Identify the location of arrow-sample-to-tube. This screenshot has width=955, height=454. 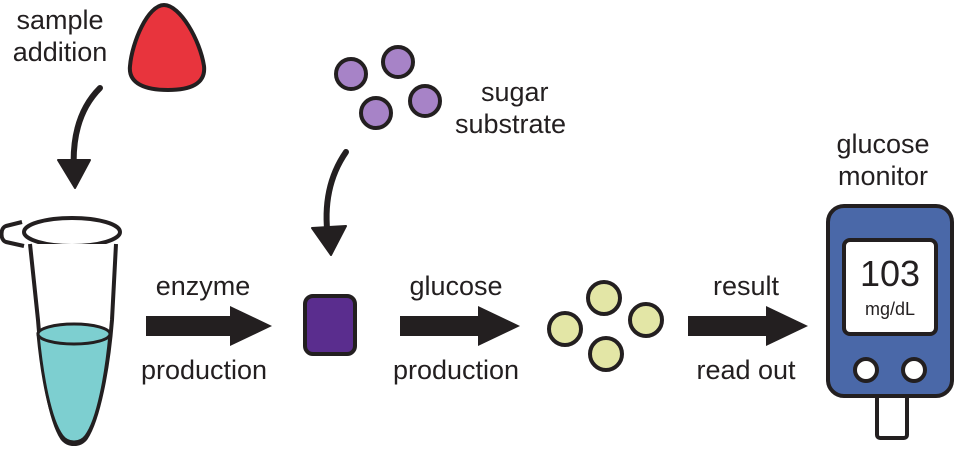
(80, 137).